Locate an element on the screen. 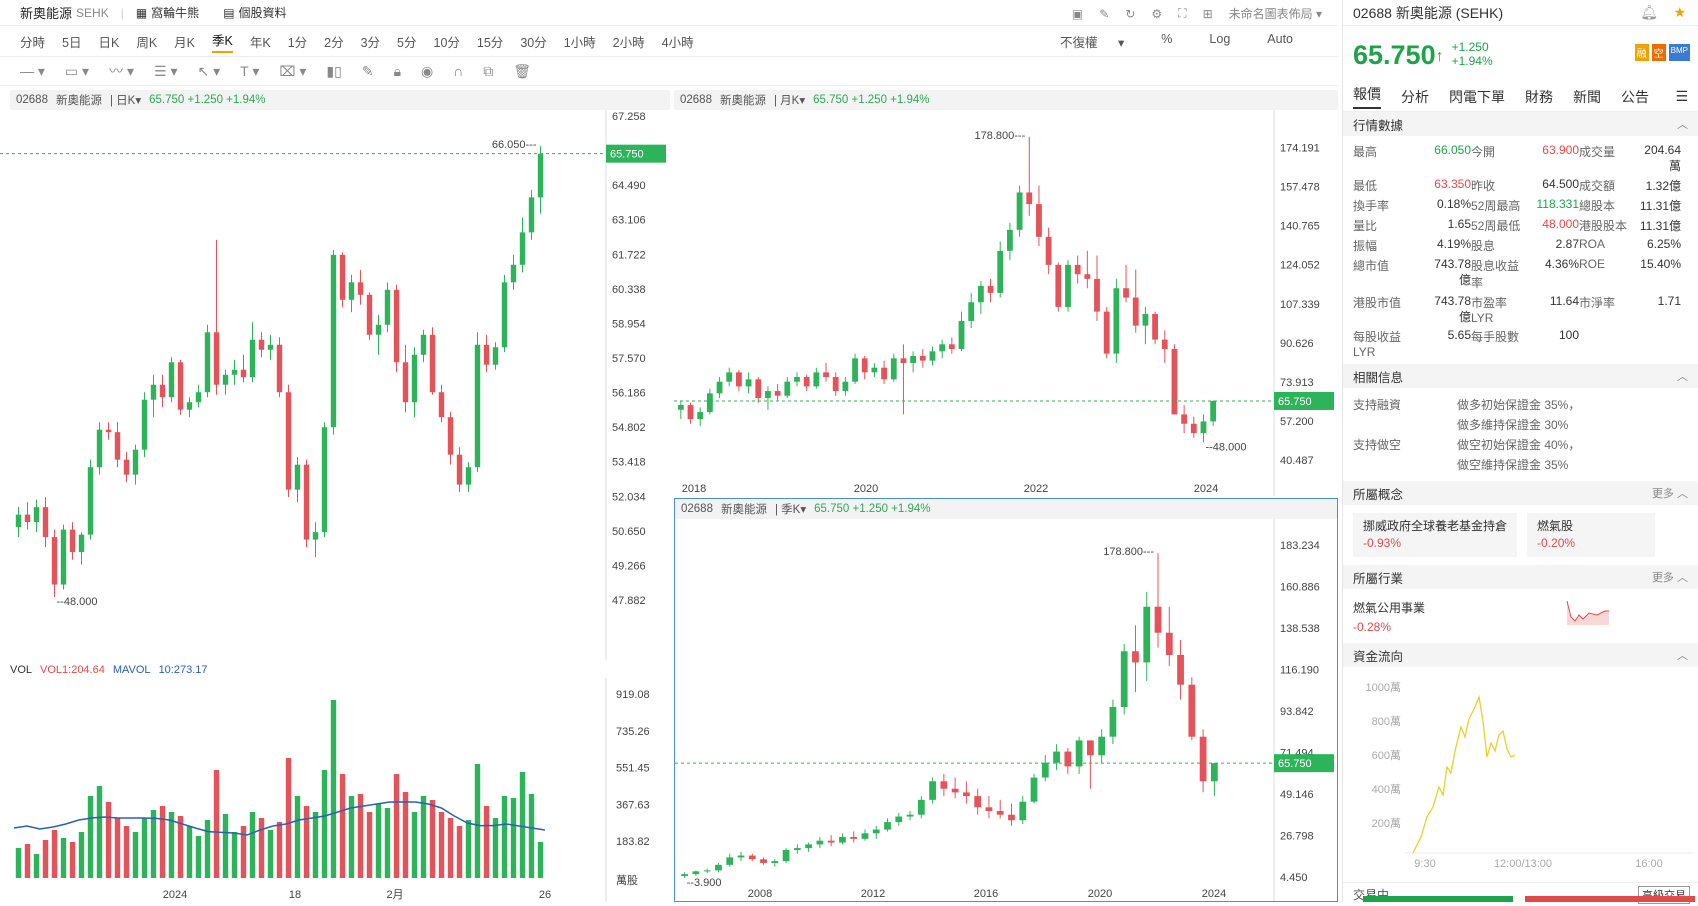 This screenshot has height=906, width=1698. period-item: 1小時 is located at coordinates (579, 42).